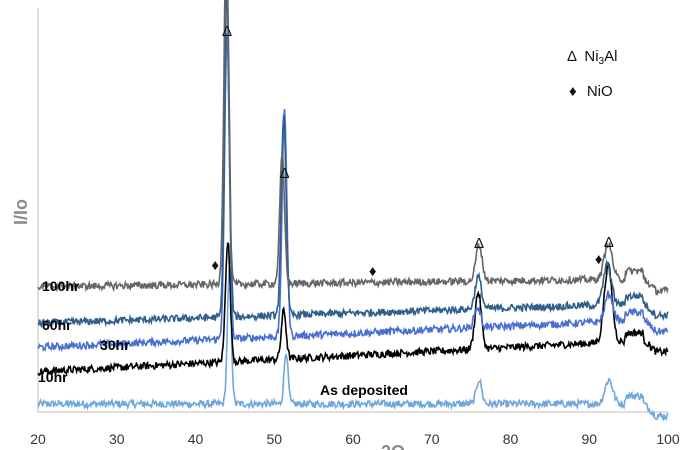 This screenshot has width=697, height=450. What do you see at coordinates (274, 439) in the screenshot?
I see `x-tick-label: 50` at bounding box center [274, 439].